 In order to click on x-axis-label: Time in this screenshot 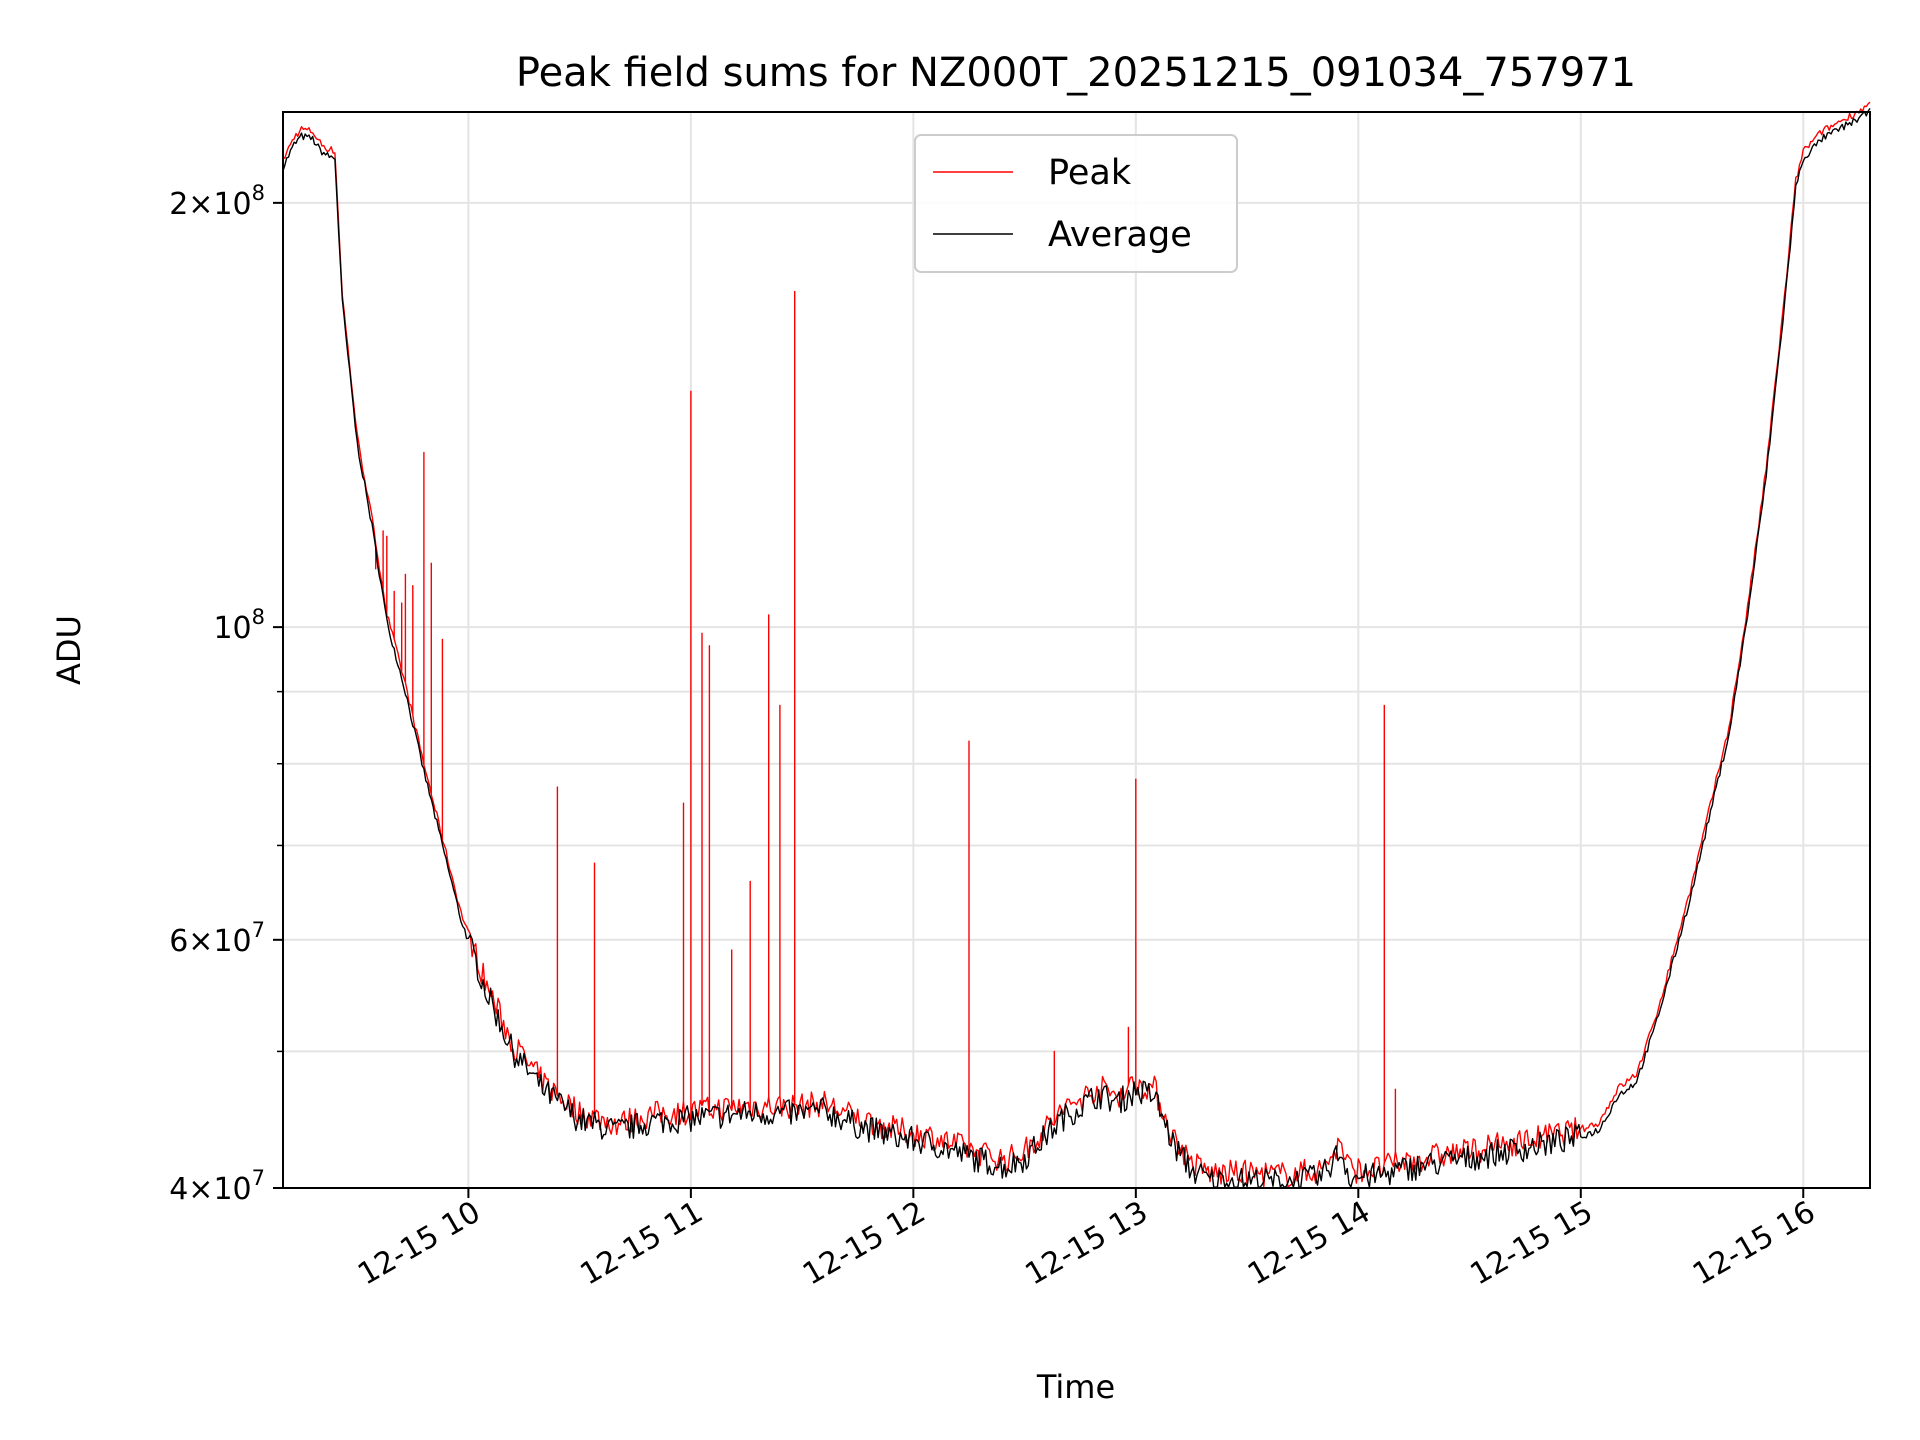, I will do `click(1075, 1387)`.